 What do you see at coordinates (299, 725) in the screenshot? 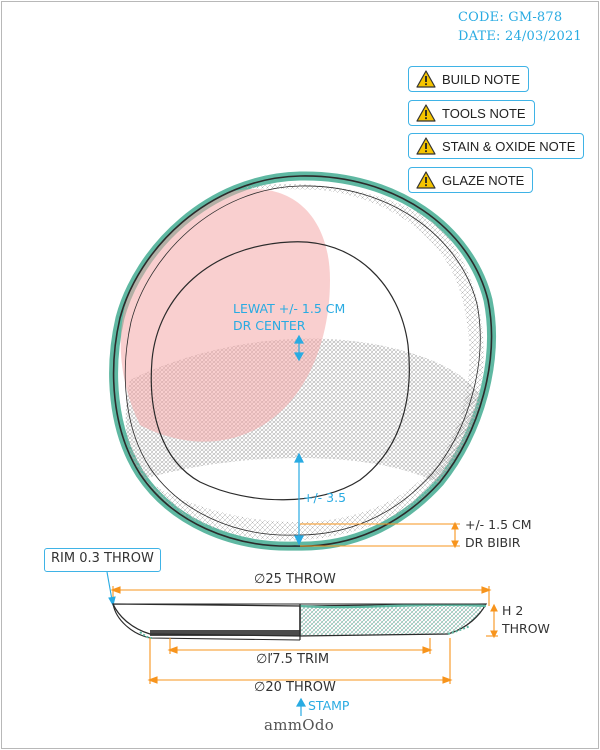
I see `brand-logo: ammOdo` at bounding box center [299, 725].